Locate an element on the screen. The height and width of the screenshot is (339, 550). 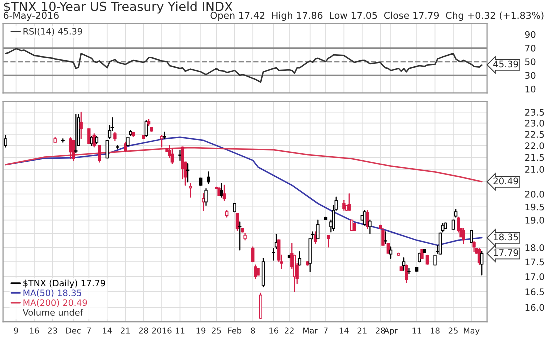
annotation: 18.35 is located at coordinates (506, 237).